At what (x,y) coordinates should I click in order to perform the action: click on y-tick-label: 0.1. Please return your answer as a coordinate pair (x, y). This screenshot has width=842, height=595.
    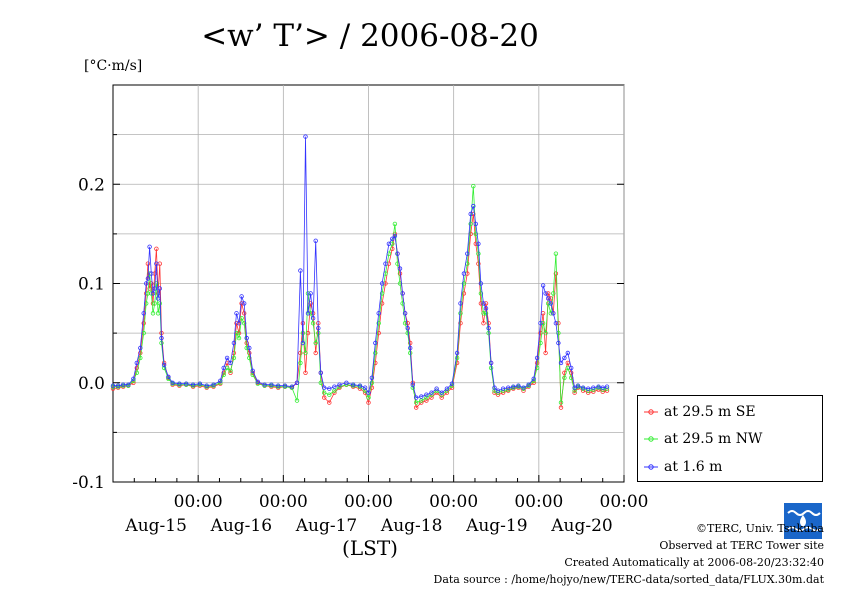
    Looking at the image, I should click on (91, 285).